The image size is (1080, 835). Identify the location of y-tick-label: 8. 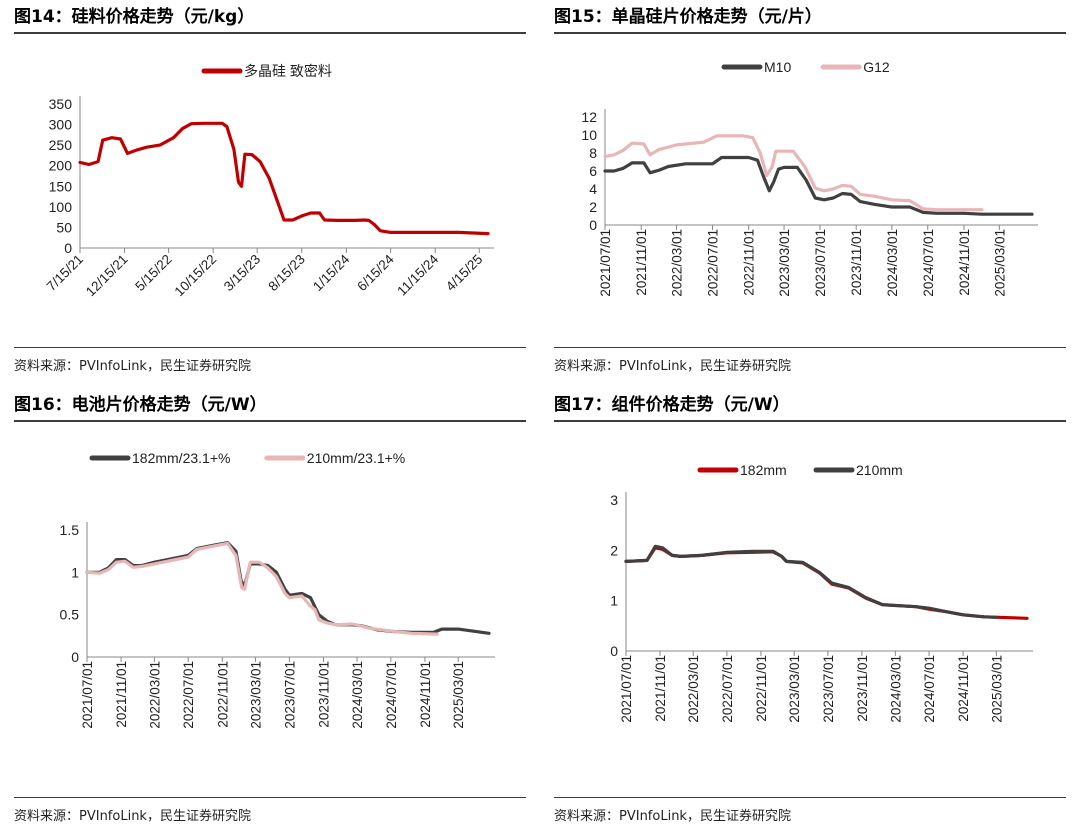
(593, 153).